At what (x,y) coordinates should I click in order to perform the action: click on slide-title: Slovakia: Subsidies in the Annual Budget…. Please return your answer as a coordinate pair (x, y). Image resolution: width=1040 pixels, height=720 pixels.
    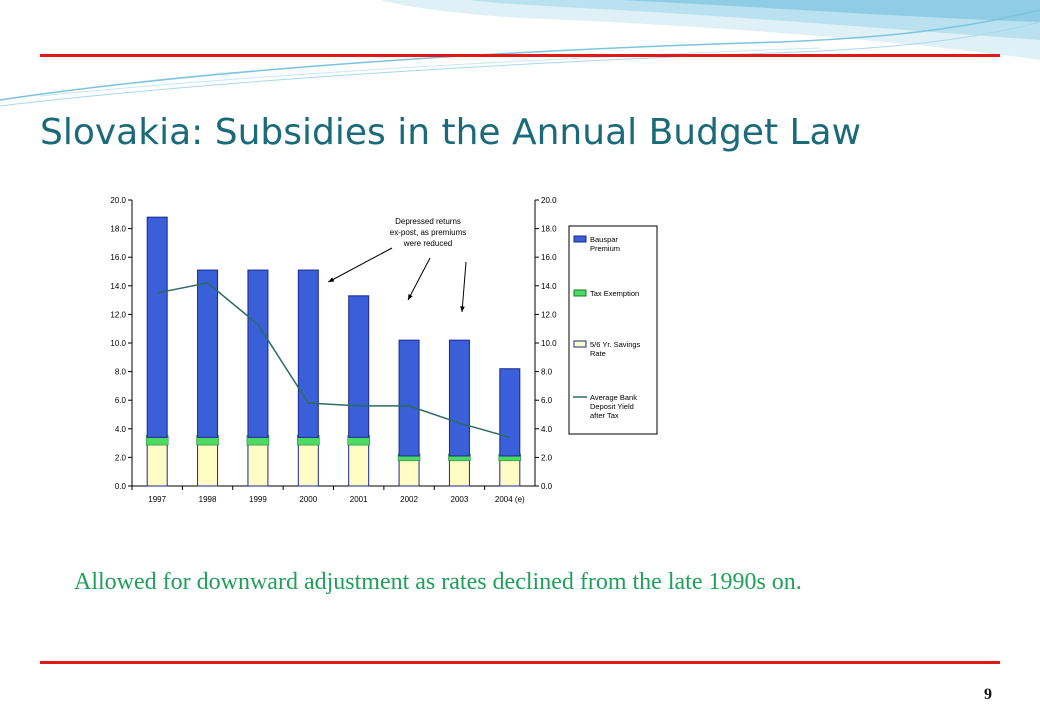
    Looking at the image, I should click on (451, 132).